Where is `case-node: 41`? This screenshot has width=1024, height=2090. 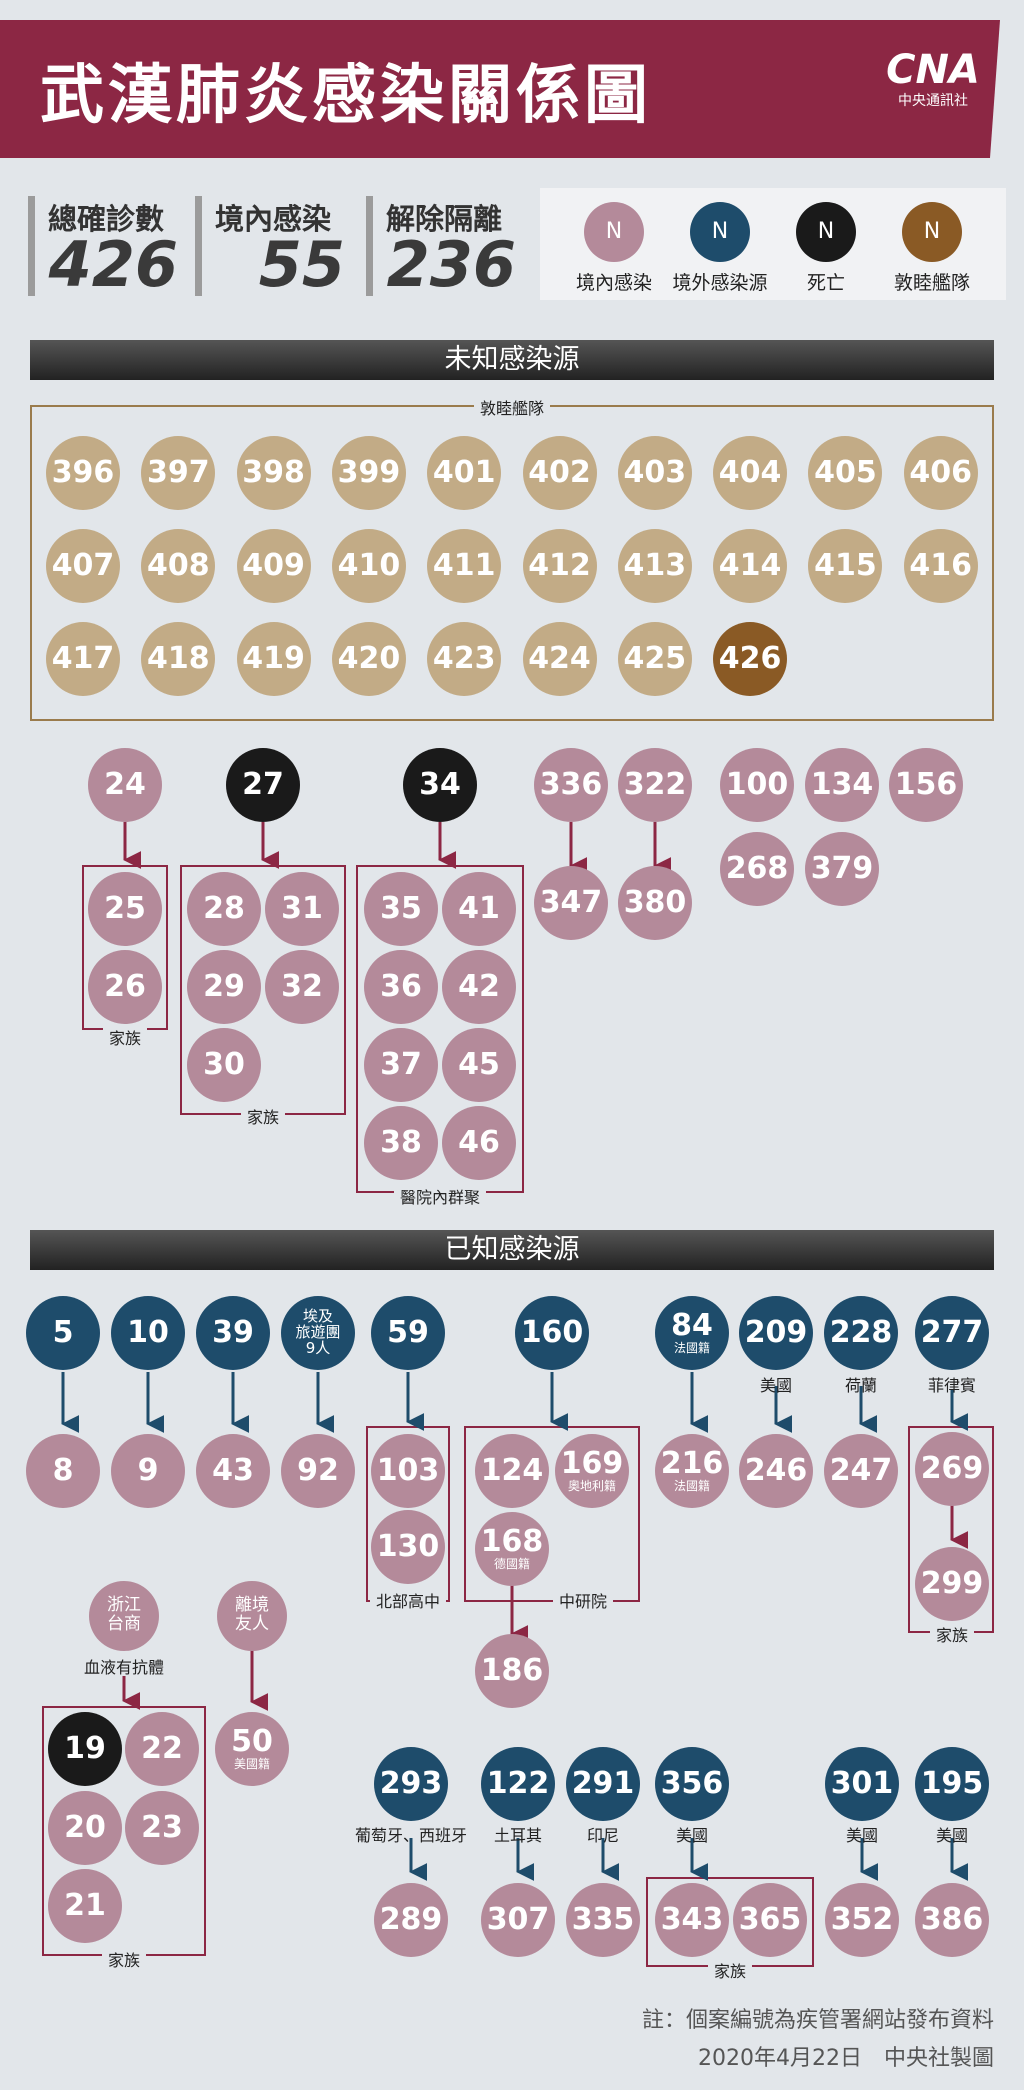
case-node: 41 is located at coordinates (479, 909).